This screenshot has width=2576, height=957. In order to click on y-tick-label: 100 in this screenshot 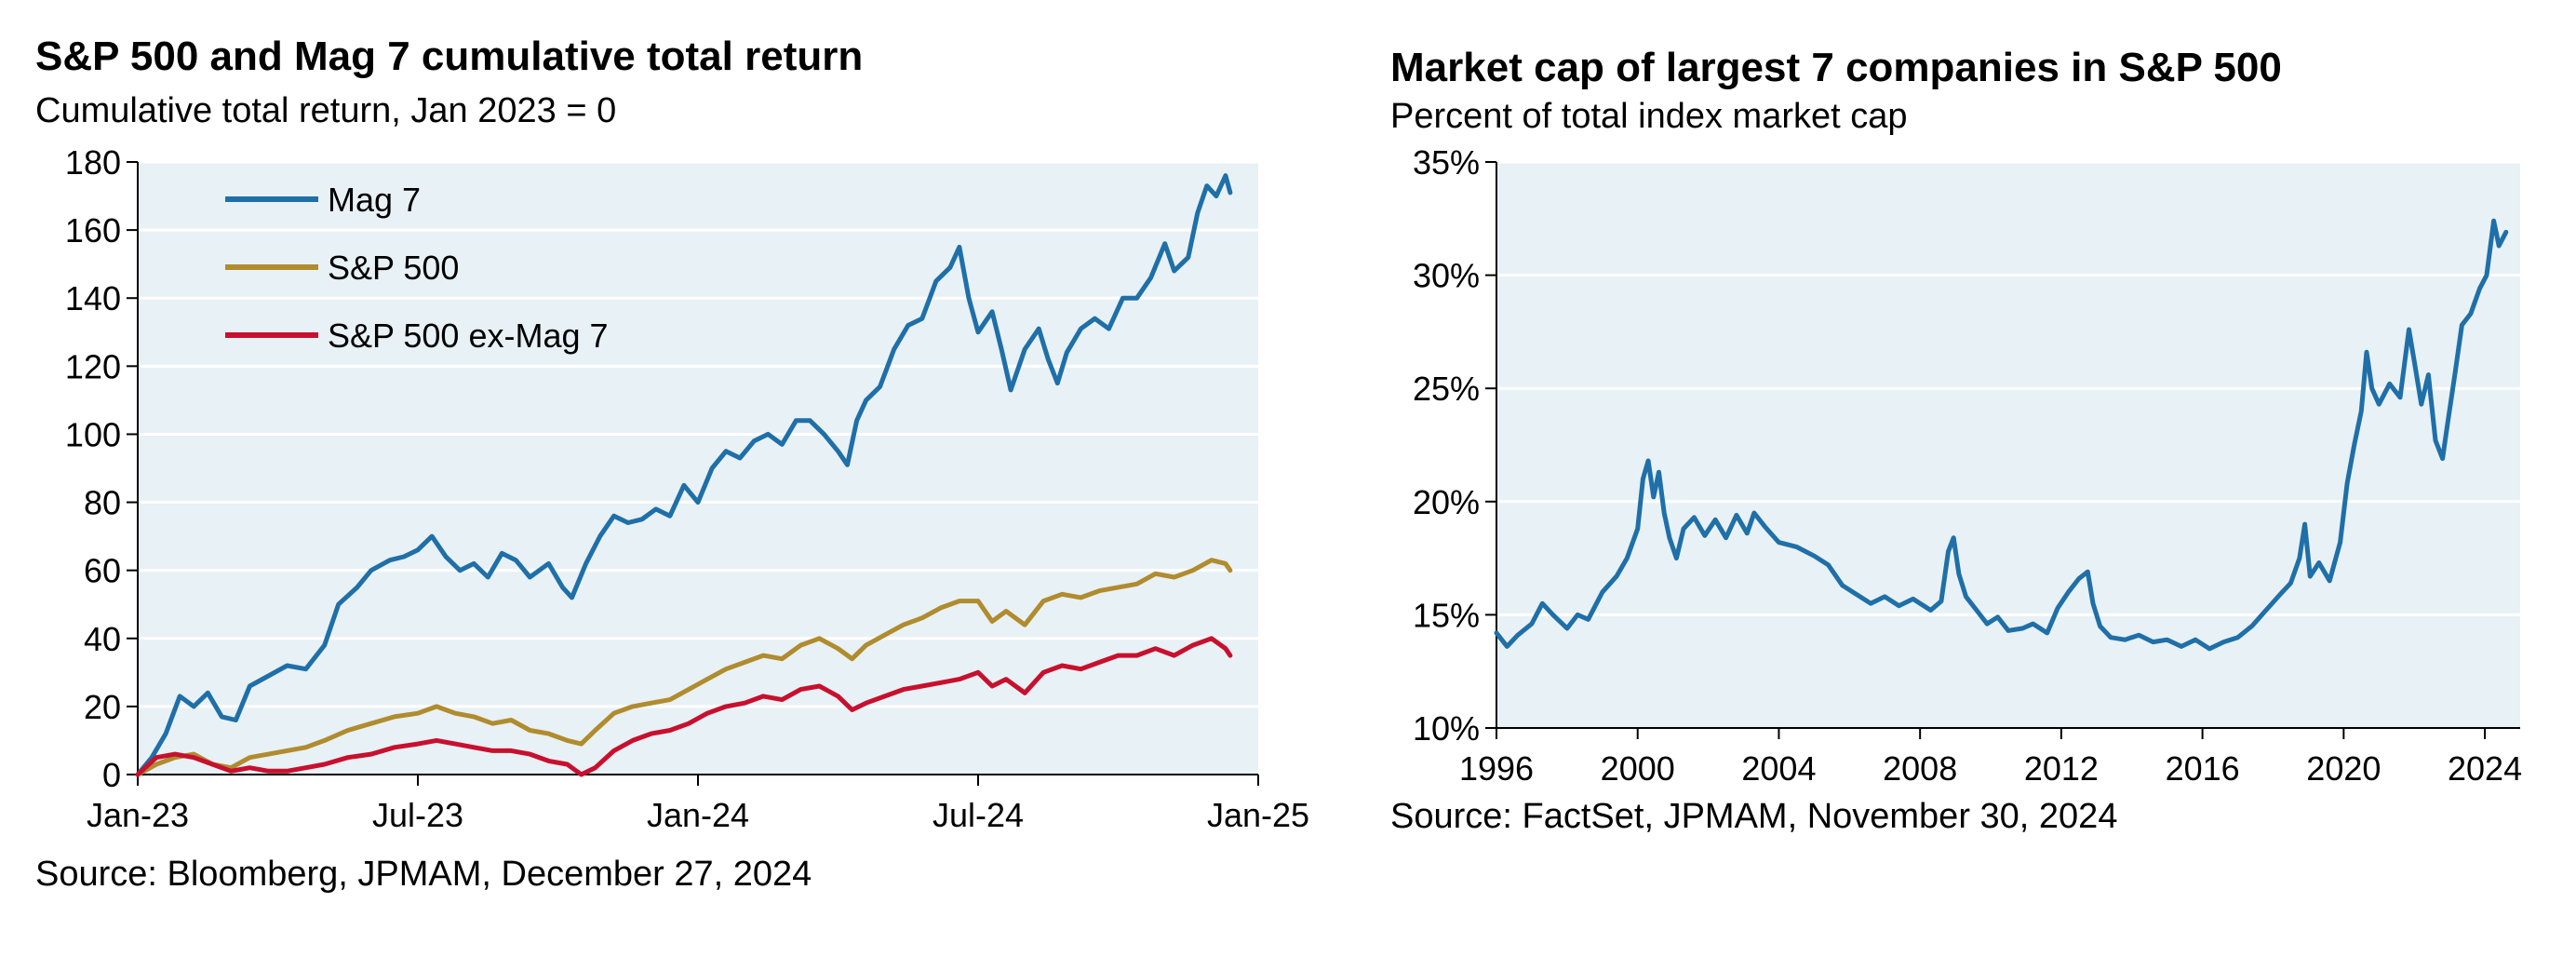, I will do `click(93, 434)`.